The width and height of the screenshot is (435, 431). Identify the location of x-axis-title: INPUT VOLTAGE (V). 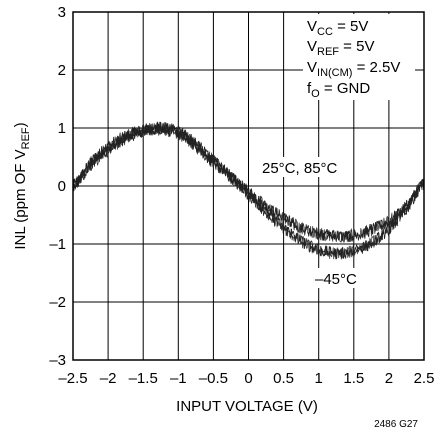
(247, 406).